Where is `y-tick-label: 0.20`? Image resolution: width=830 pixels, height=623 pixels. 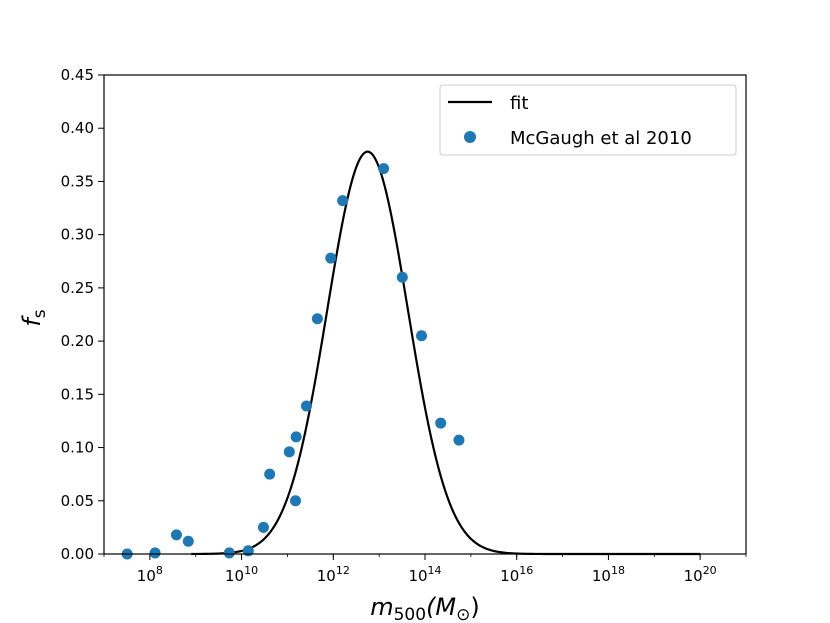 y-tick-label: 0.20 is located at coordinates (77, 341).